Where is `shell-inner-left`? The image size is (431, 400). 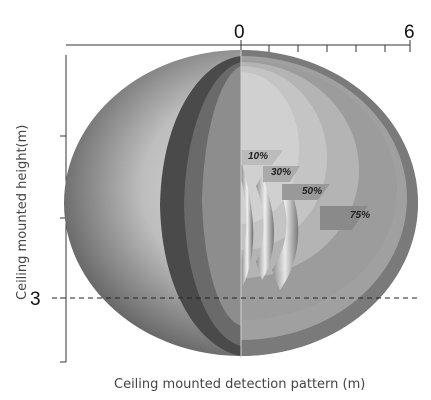 shell-inner-left is located at coordinates (221, 196).